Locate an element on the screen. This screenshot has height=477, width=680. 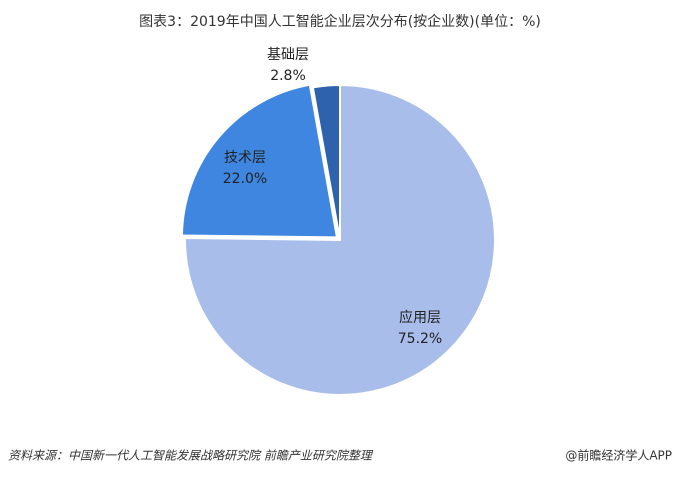
source-note: 资料来源：中国新一代人工智能发展战略研究院 前瞻产业研究院整理 is located at coordinates (191, 456).